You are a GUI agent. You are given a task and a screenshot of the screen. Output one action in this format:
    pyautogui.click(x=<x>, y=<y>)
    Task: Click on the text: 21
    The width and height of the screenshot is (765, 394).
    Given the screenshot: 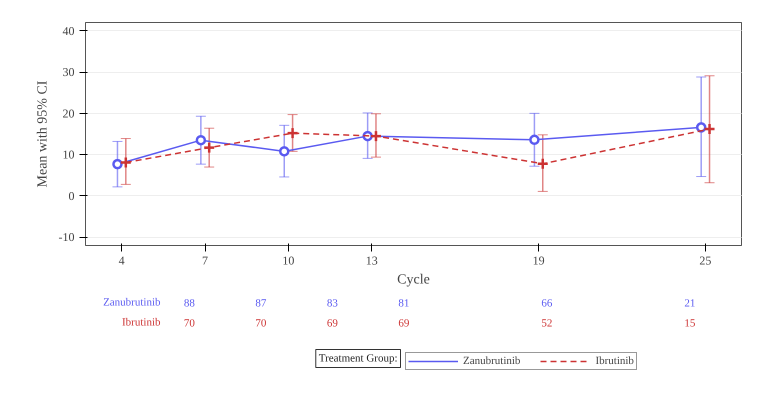 What is the action you would take?
    pyautogui.click(x=690, y=304)
    